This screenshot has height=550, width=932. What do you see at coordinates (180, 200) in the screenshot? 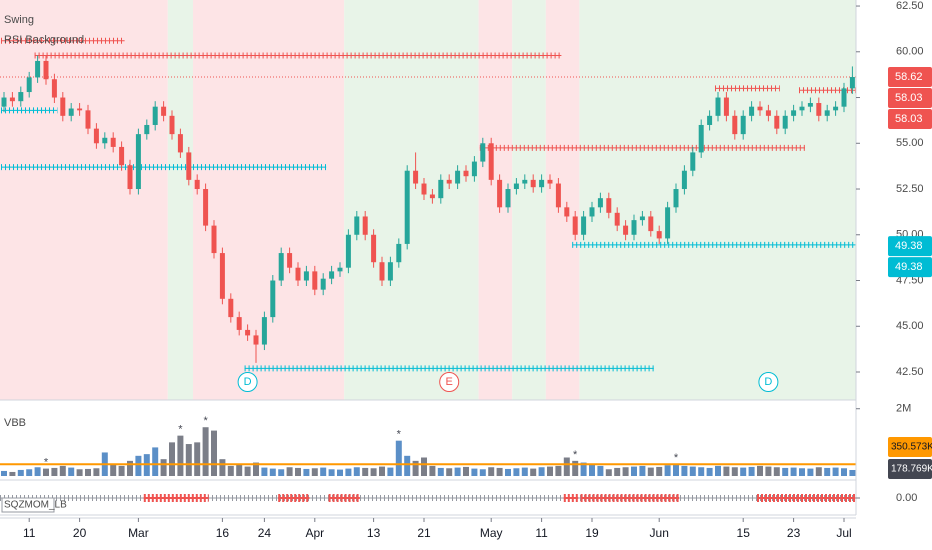
I see `rsi-band` at bounding box center [180, 200].